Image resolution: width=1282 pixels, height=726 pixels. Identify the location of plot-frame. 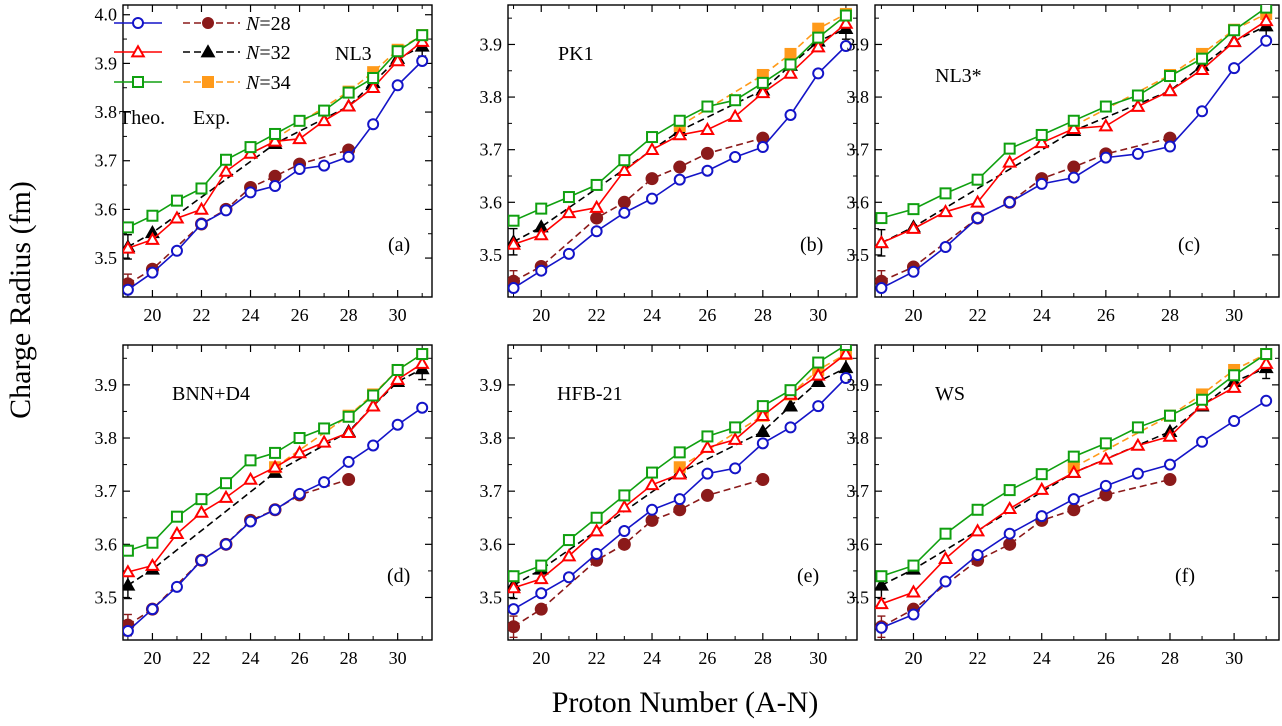
(682, 151).